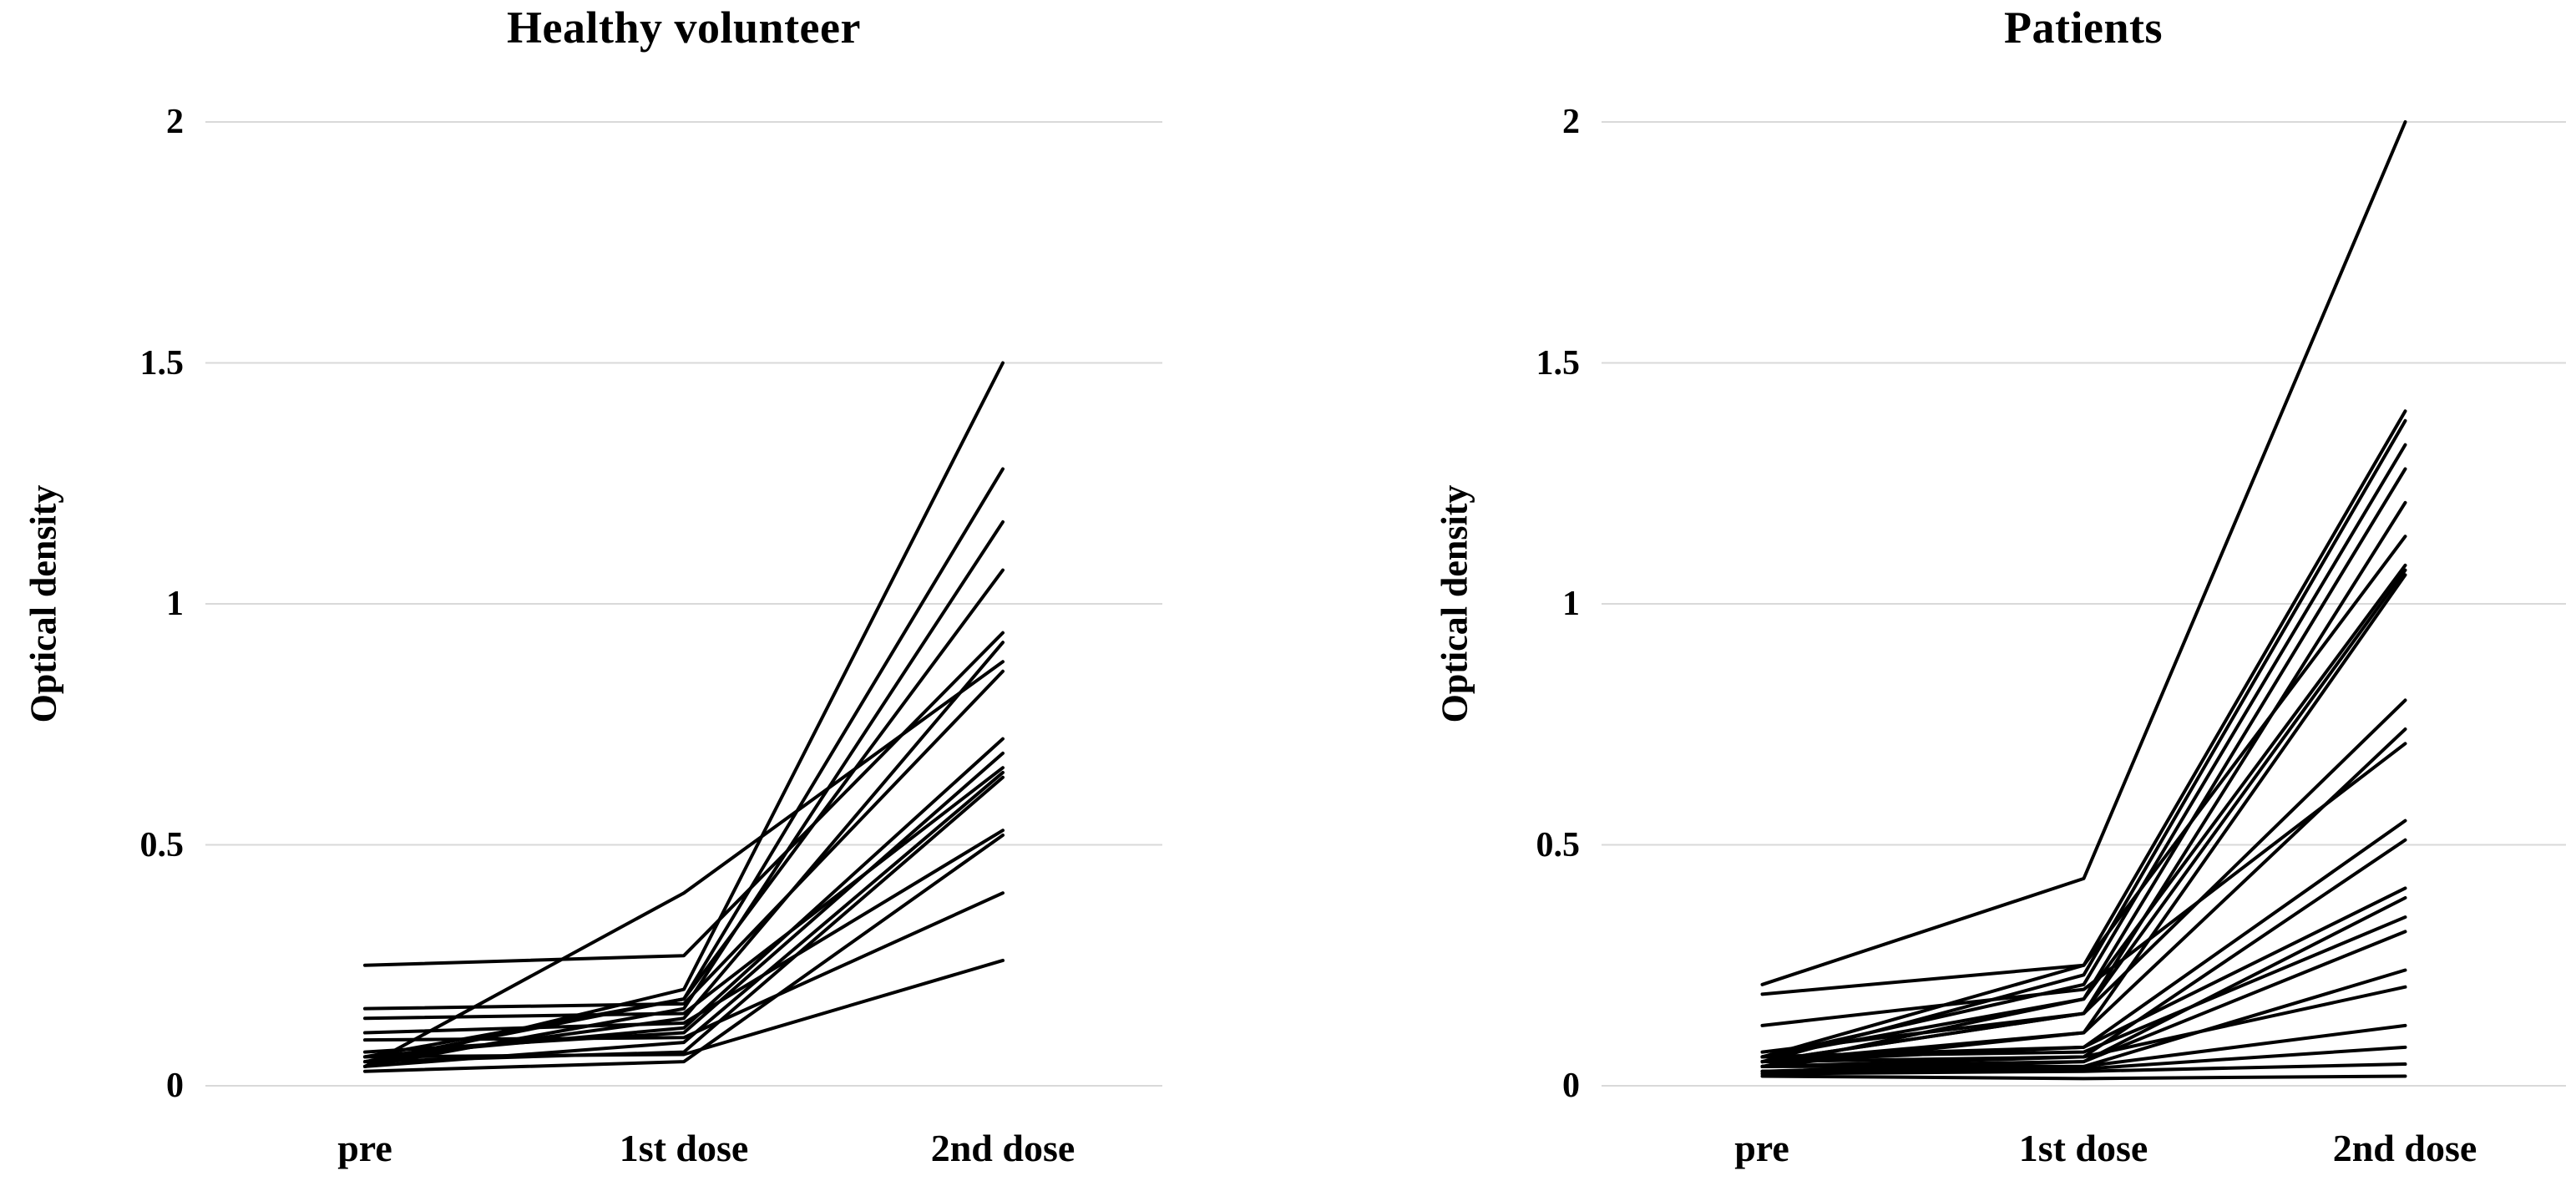 The width and height of the screenshot is (2576, 1186). What do you see at coordinates (364, 1148) in the screenshot?
I see `x-tick-pre-left: pre` at bounding box center [364, 1148].